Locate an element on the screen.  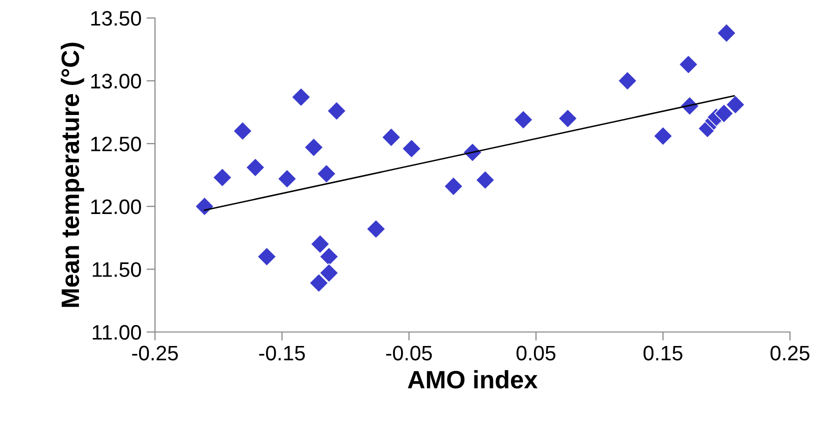
y-axis-title: Mean temperature (°C) is located at coordinates (72, 174).